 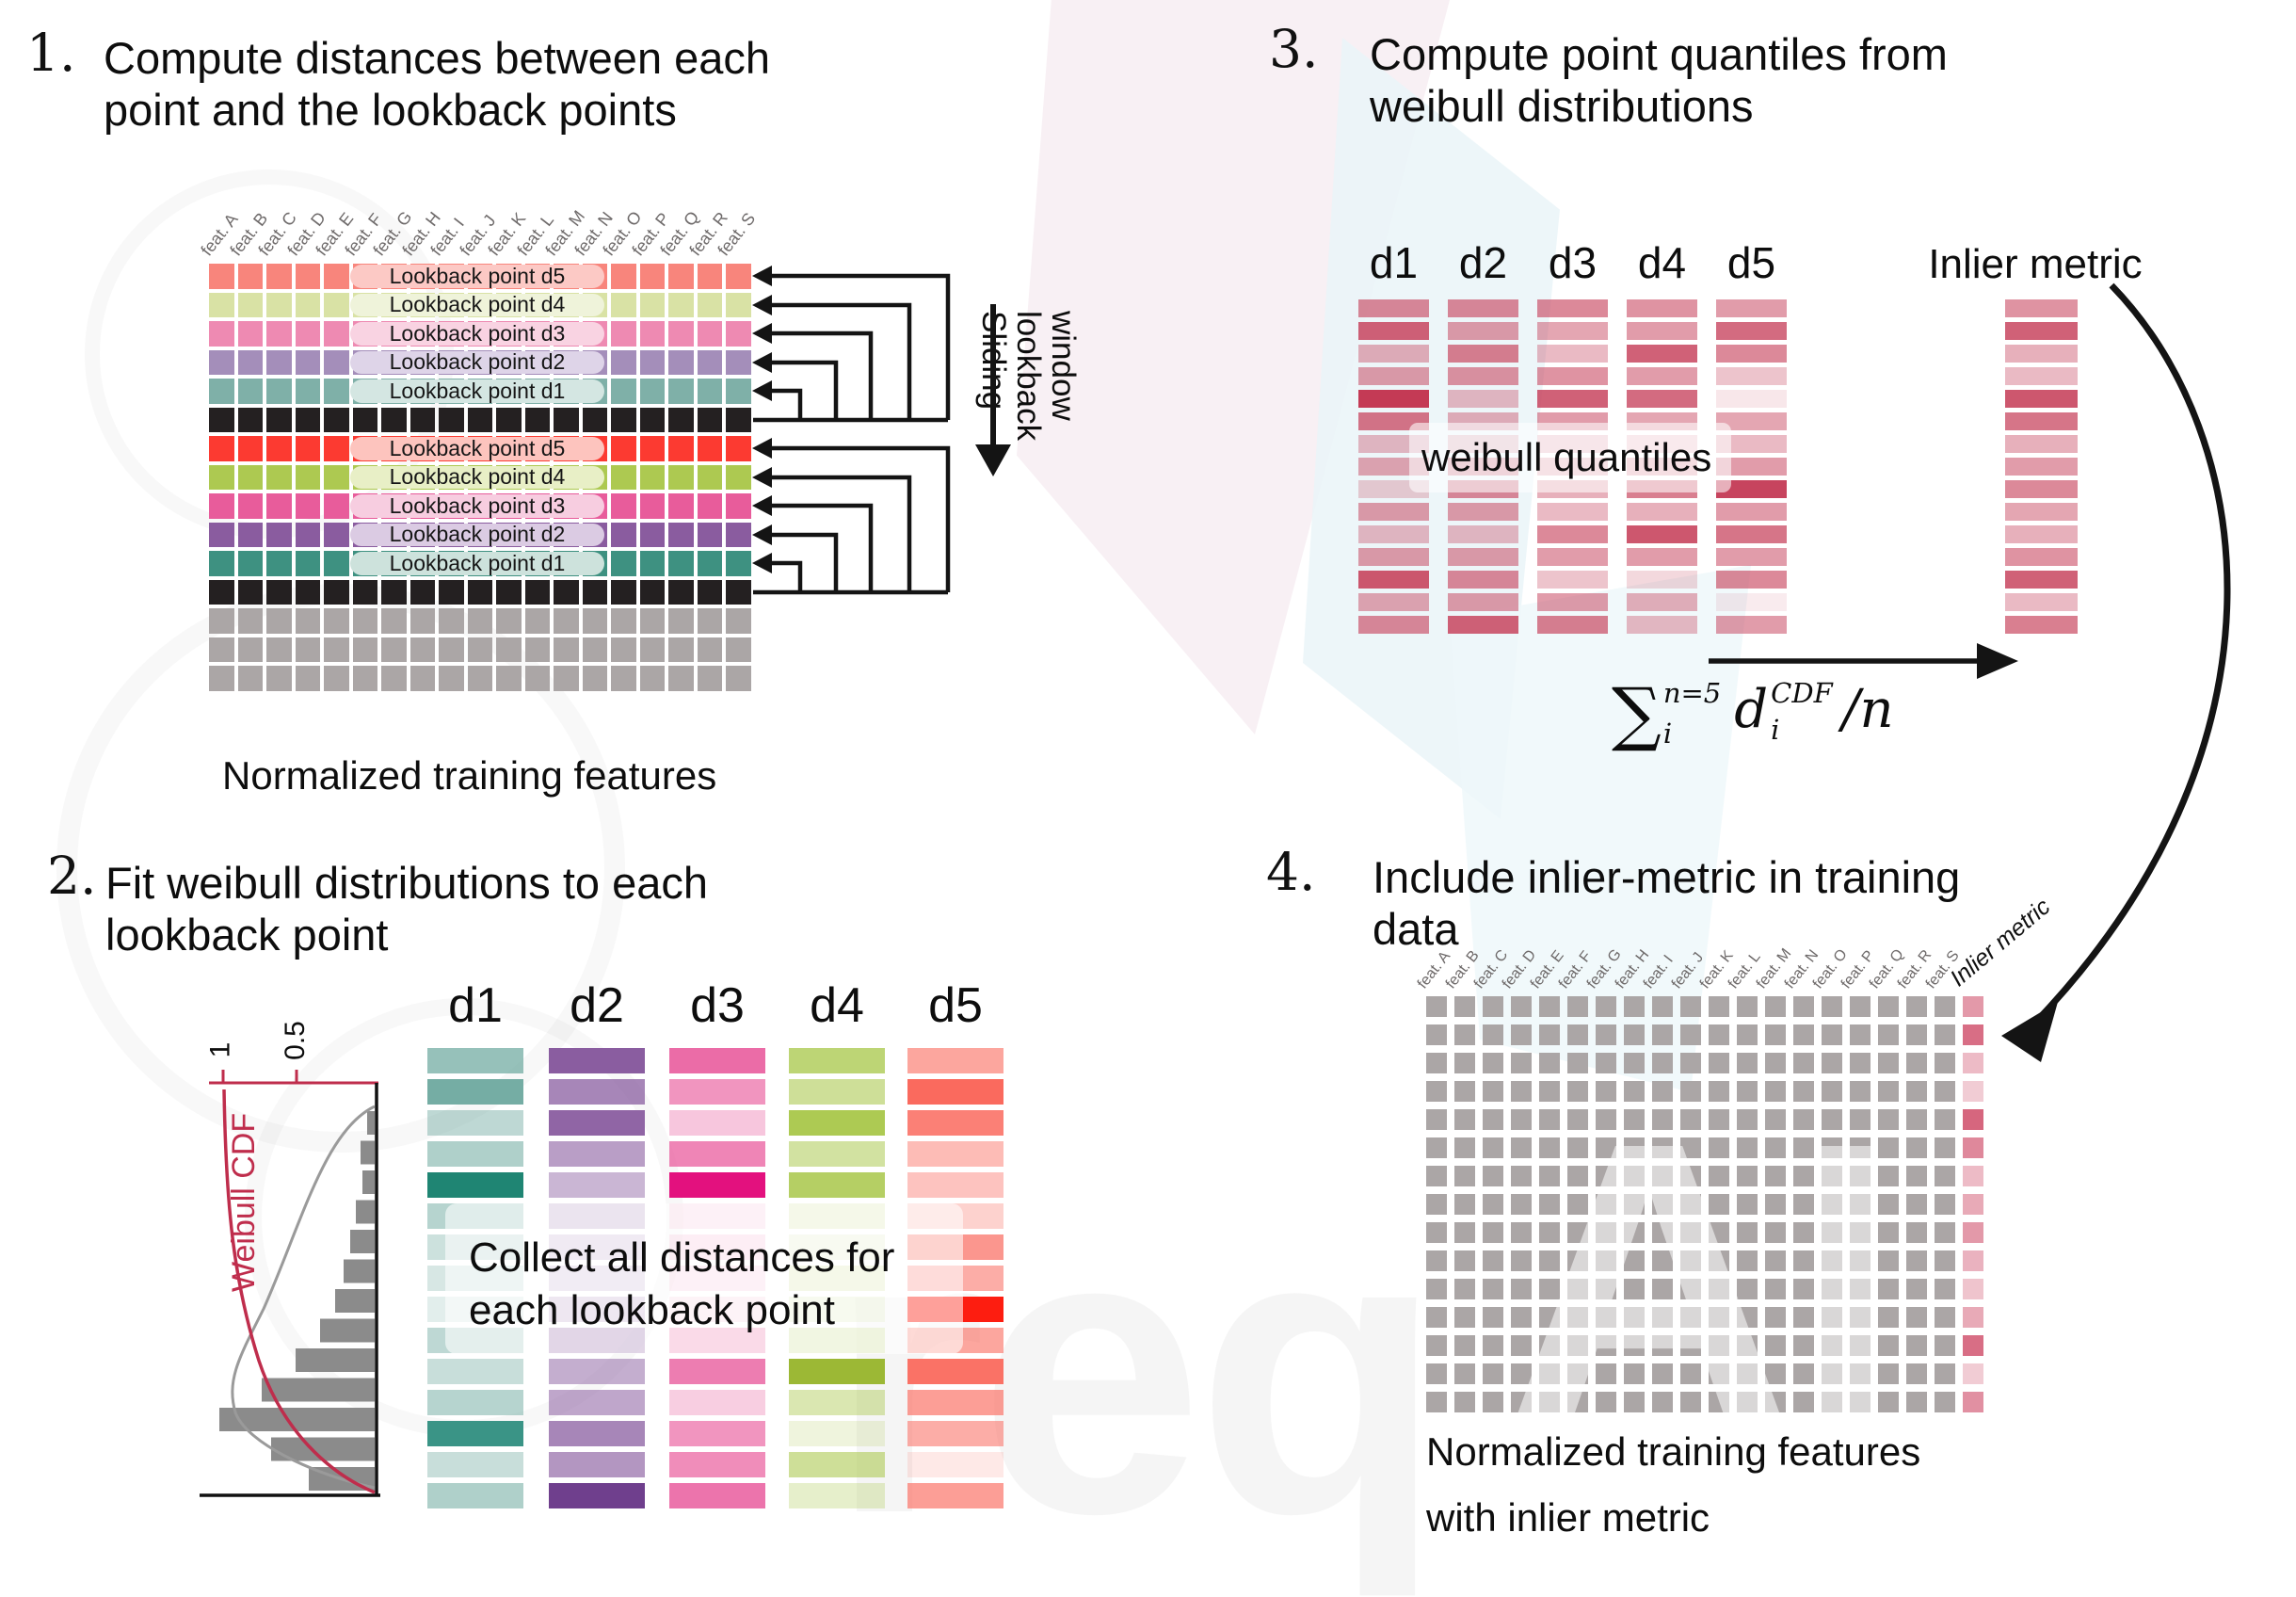 I want to click on lookback-row-label: Lookback point d1, so click(x=477, y=563).